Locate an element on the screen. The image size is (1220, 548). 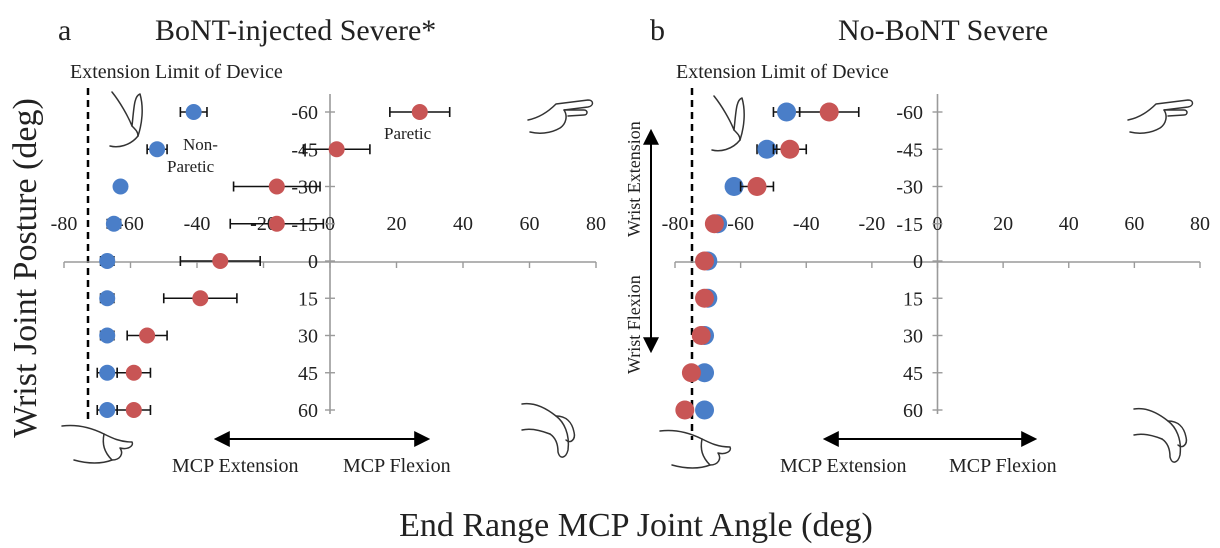
panel-a-legend-nonparetic-line2: Paretic is located at coordinates (191, 166).